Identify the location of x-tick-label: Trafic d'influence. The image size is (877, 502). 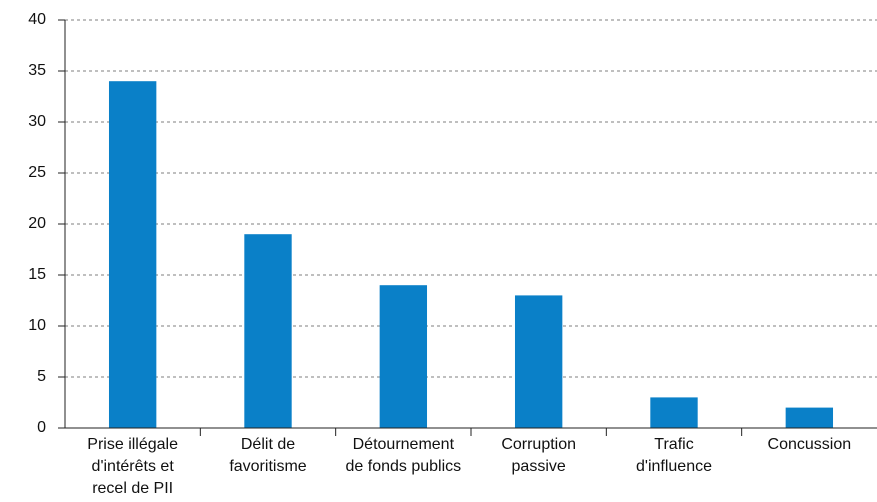
(674, 455).